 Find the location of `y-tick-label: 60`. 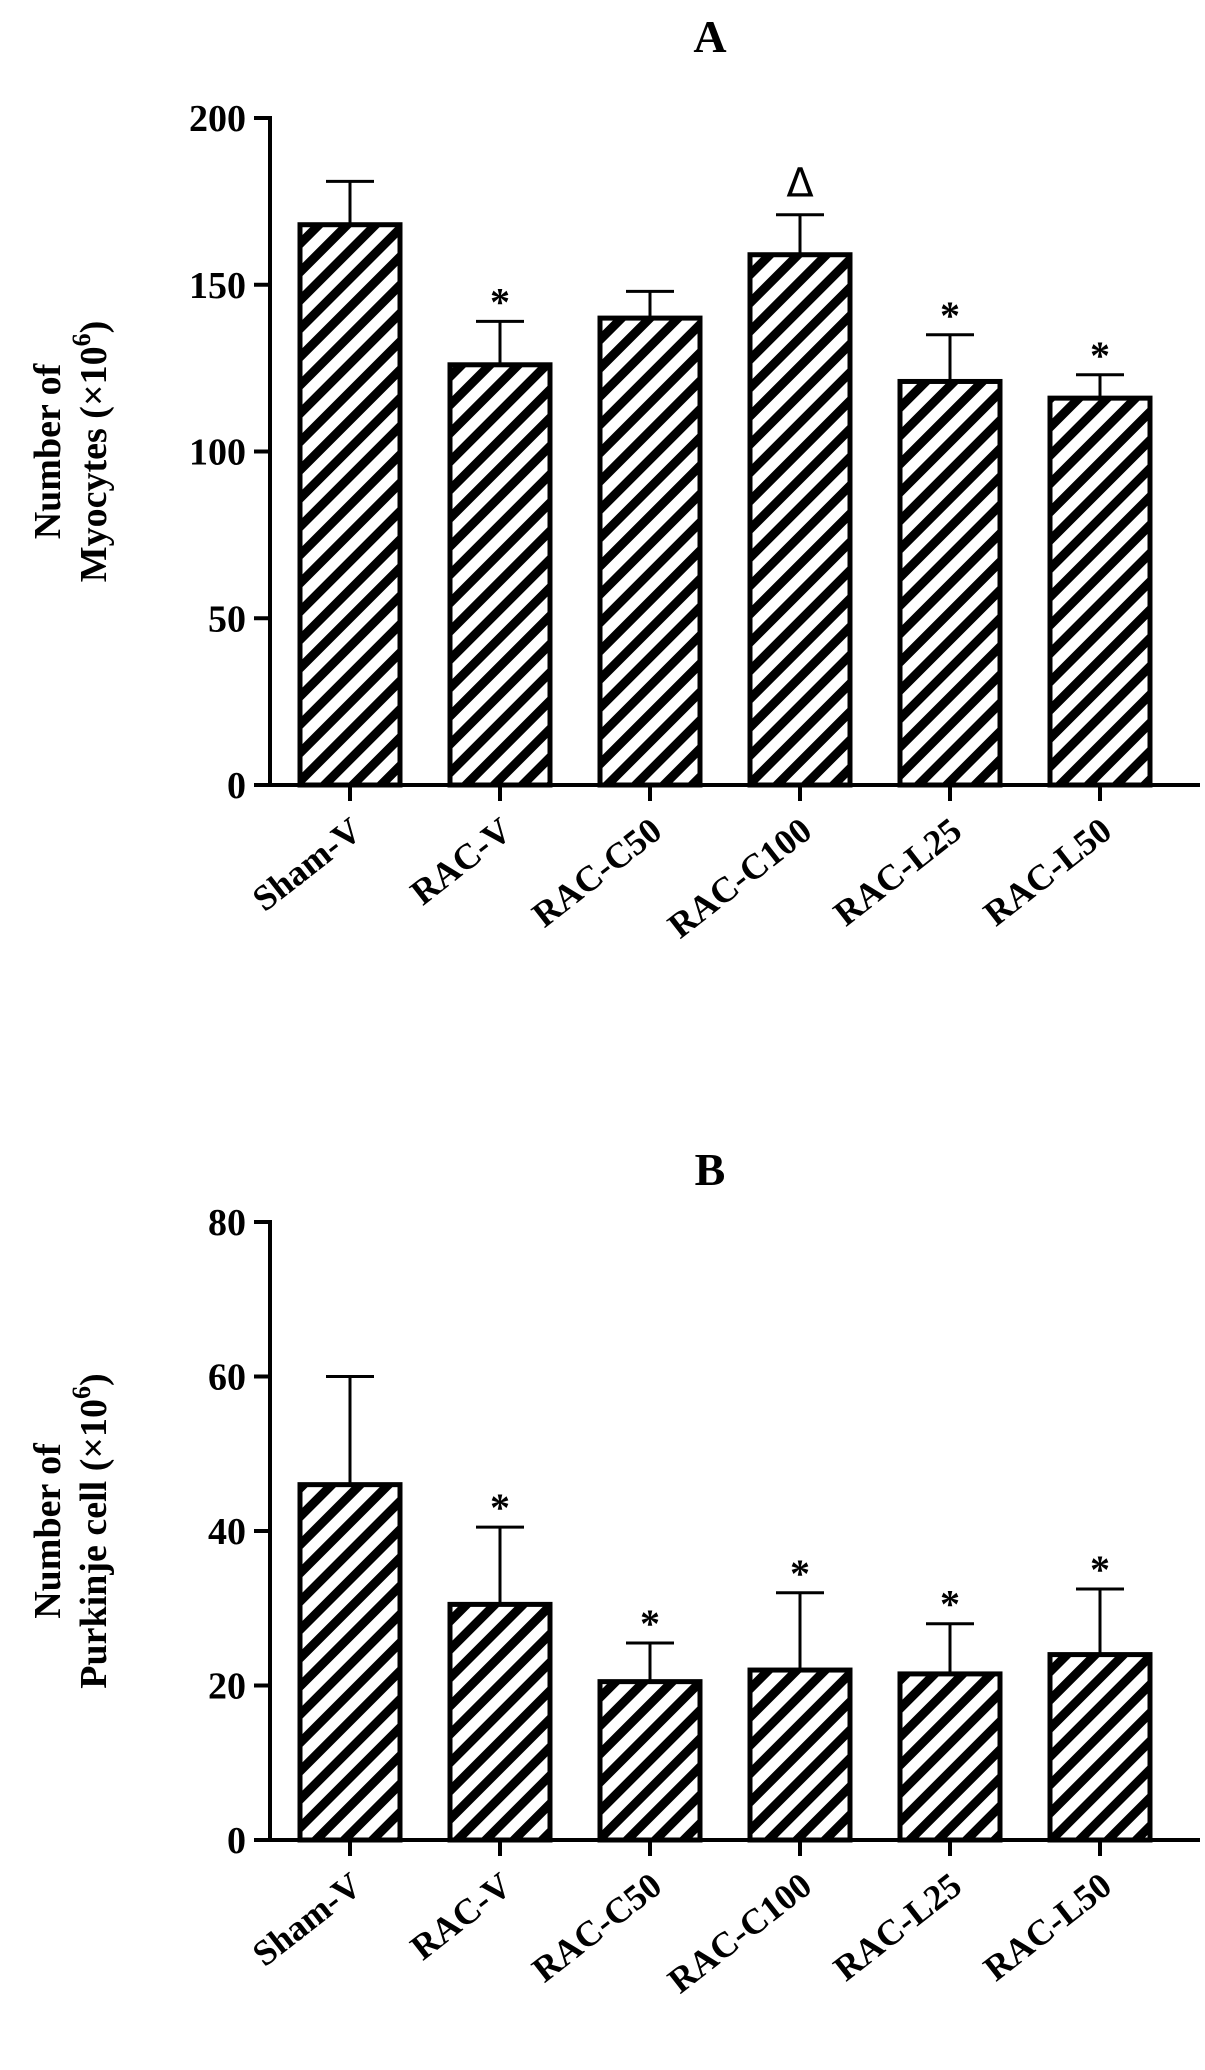

y-tick-label: 60 is located at coordinates (227, 1378).